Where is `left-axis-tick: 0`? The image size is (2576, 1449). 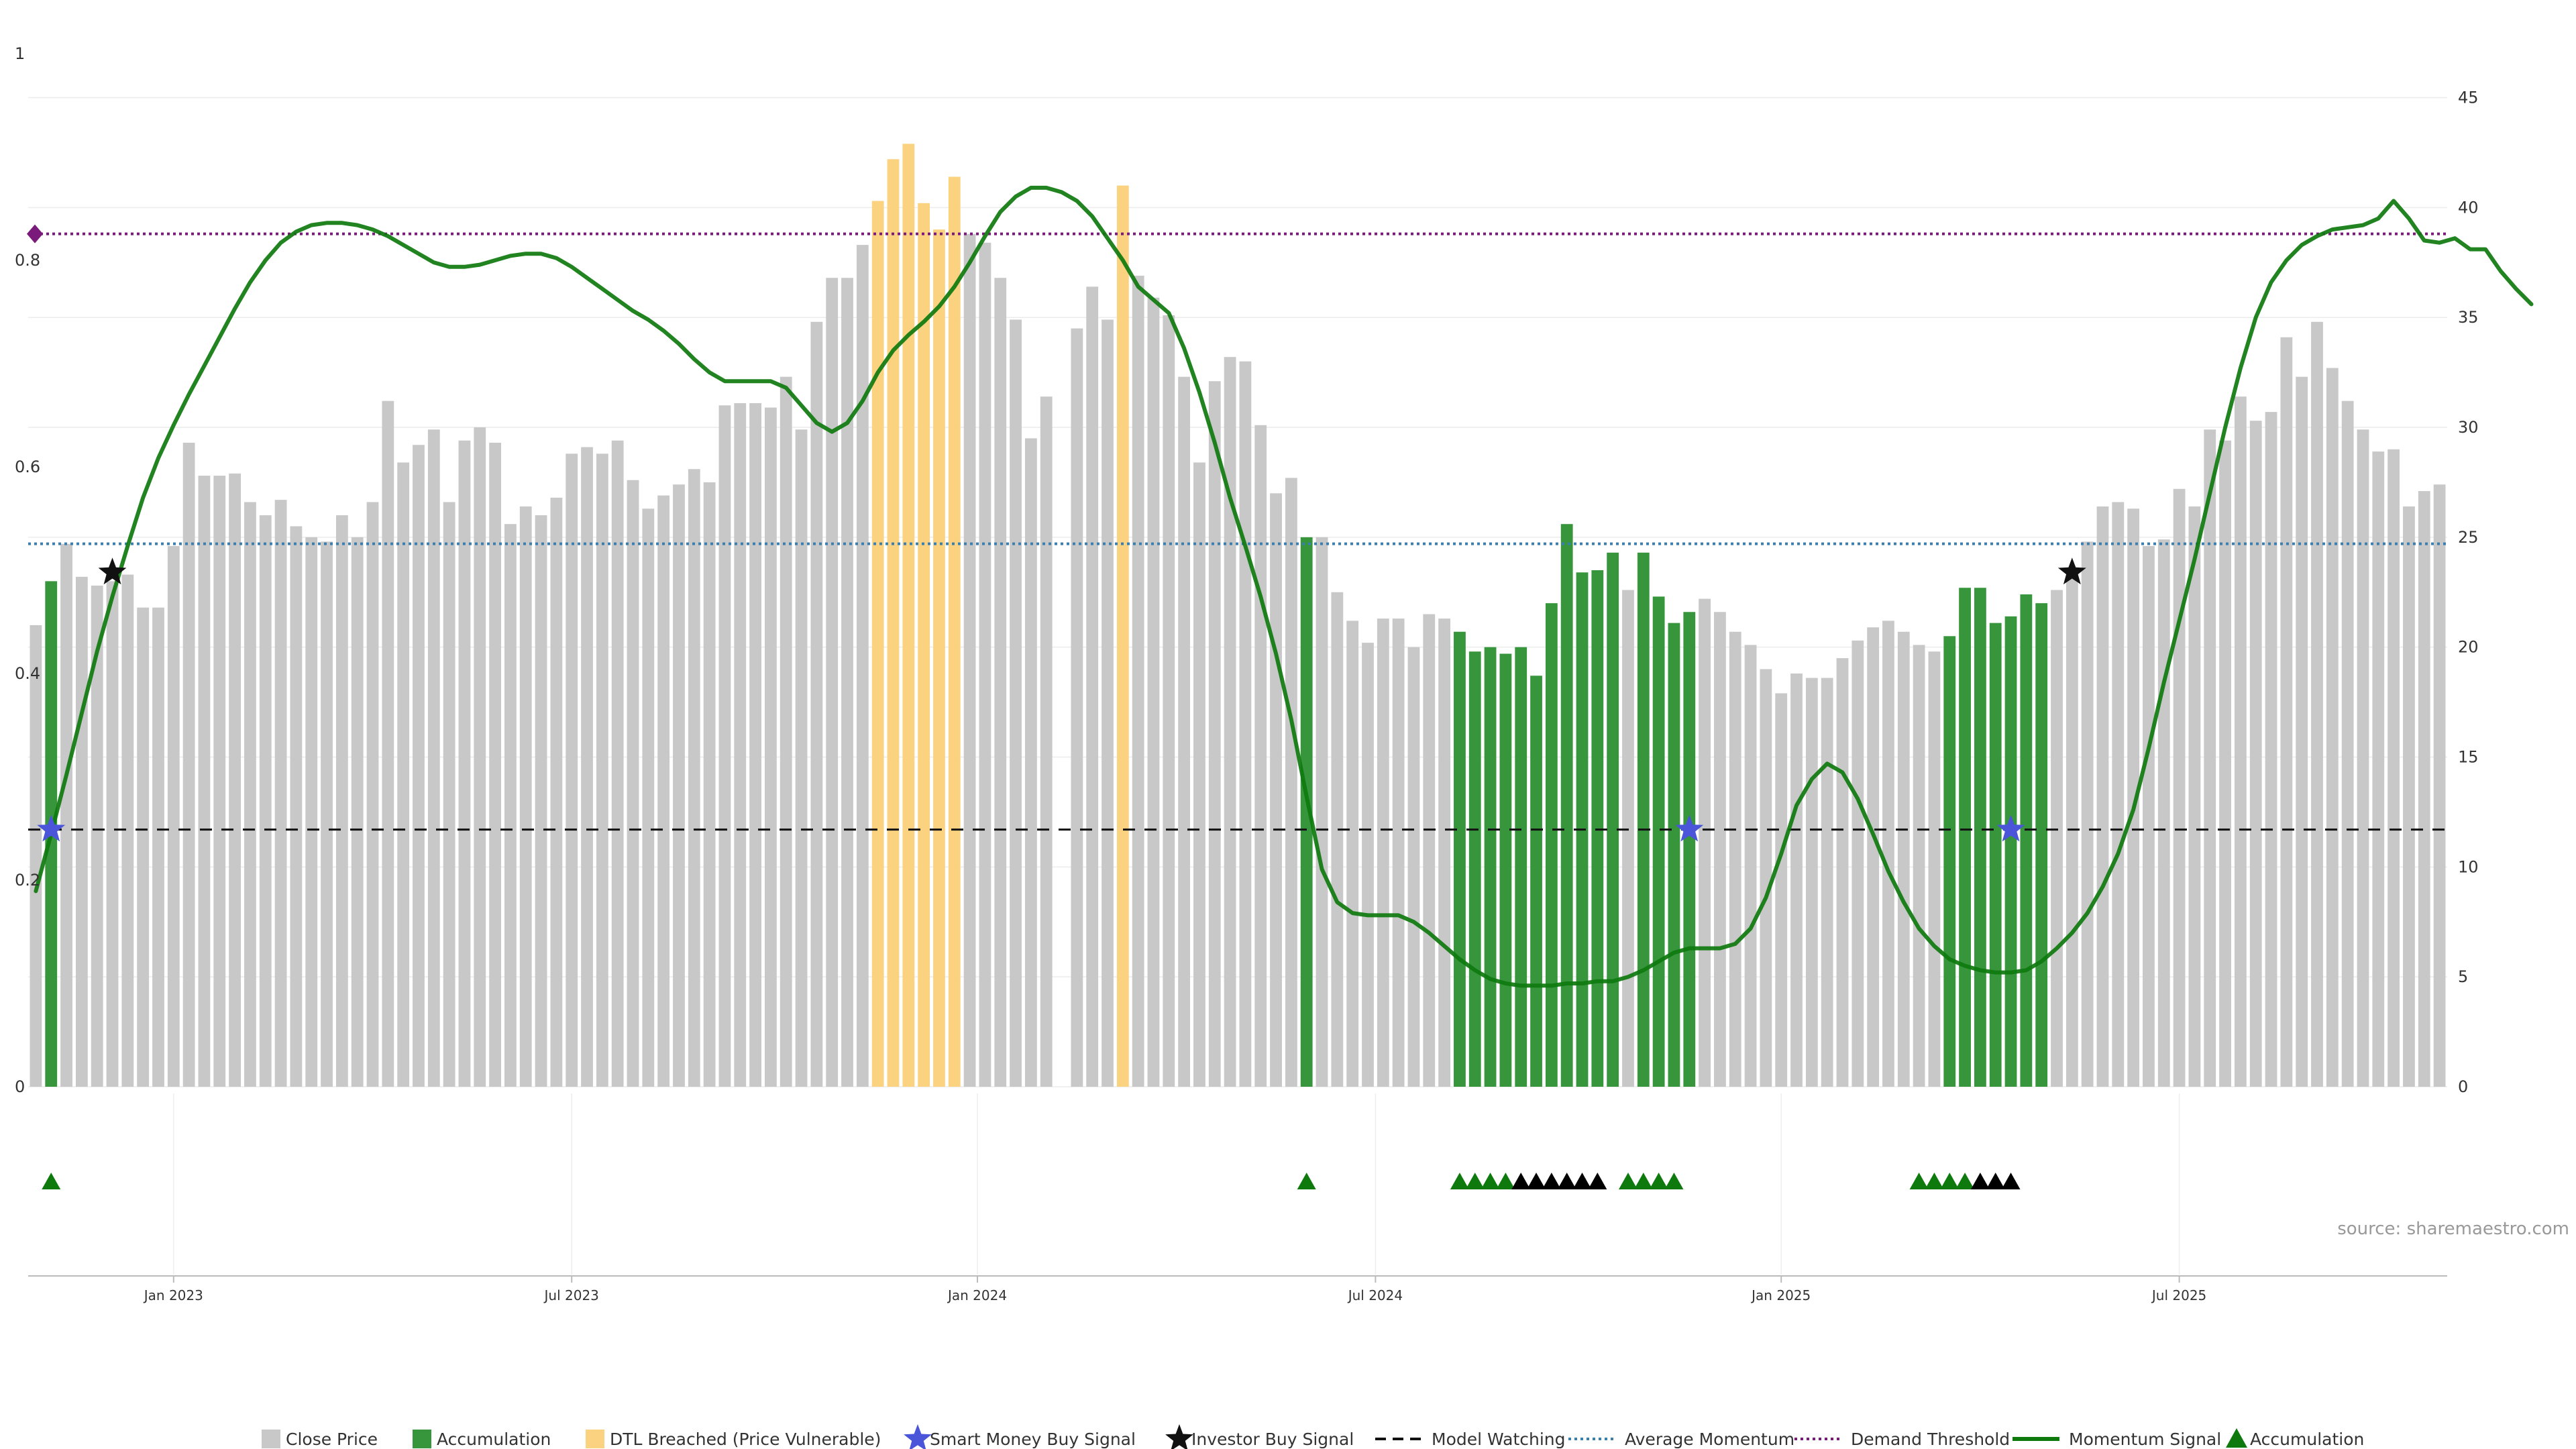 left-axis-tick: 0 is located at coordinates (20, 1086).